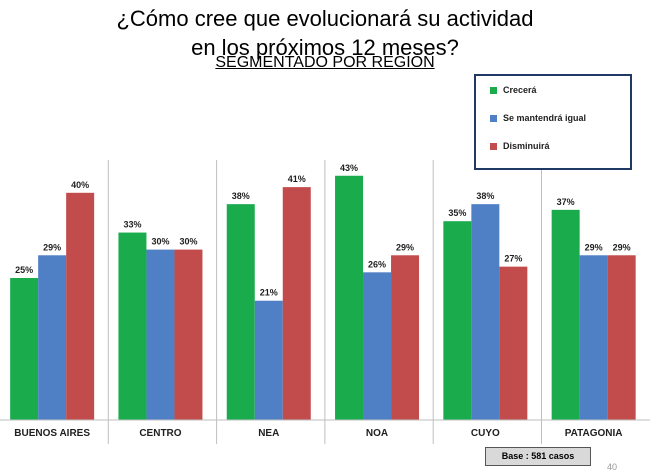  What do you see at coordinates (593, 337) in the screenshot?
I see `bar-patagonia-se-mantendra-igual` at bounding box center [593, 337].